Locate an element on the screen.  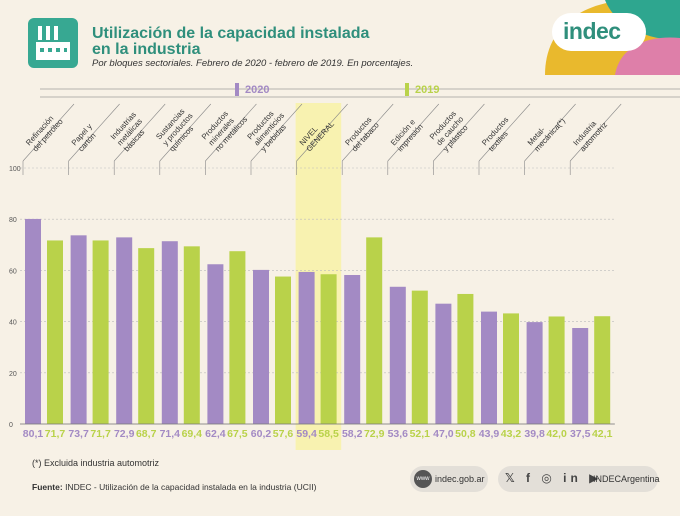
data-label-2019-0: 71,7 is located at coordinates (55, 434).